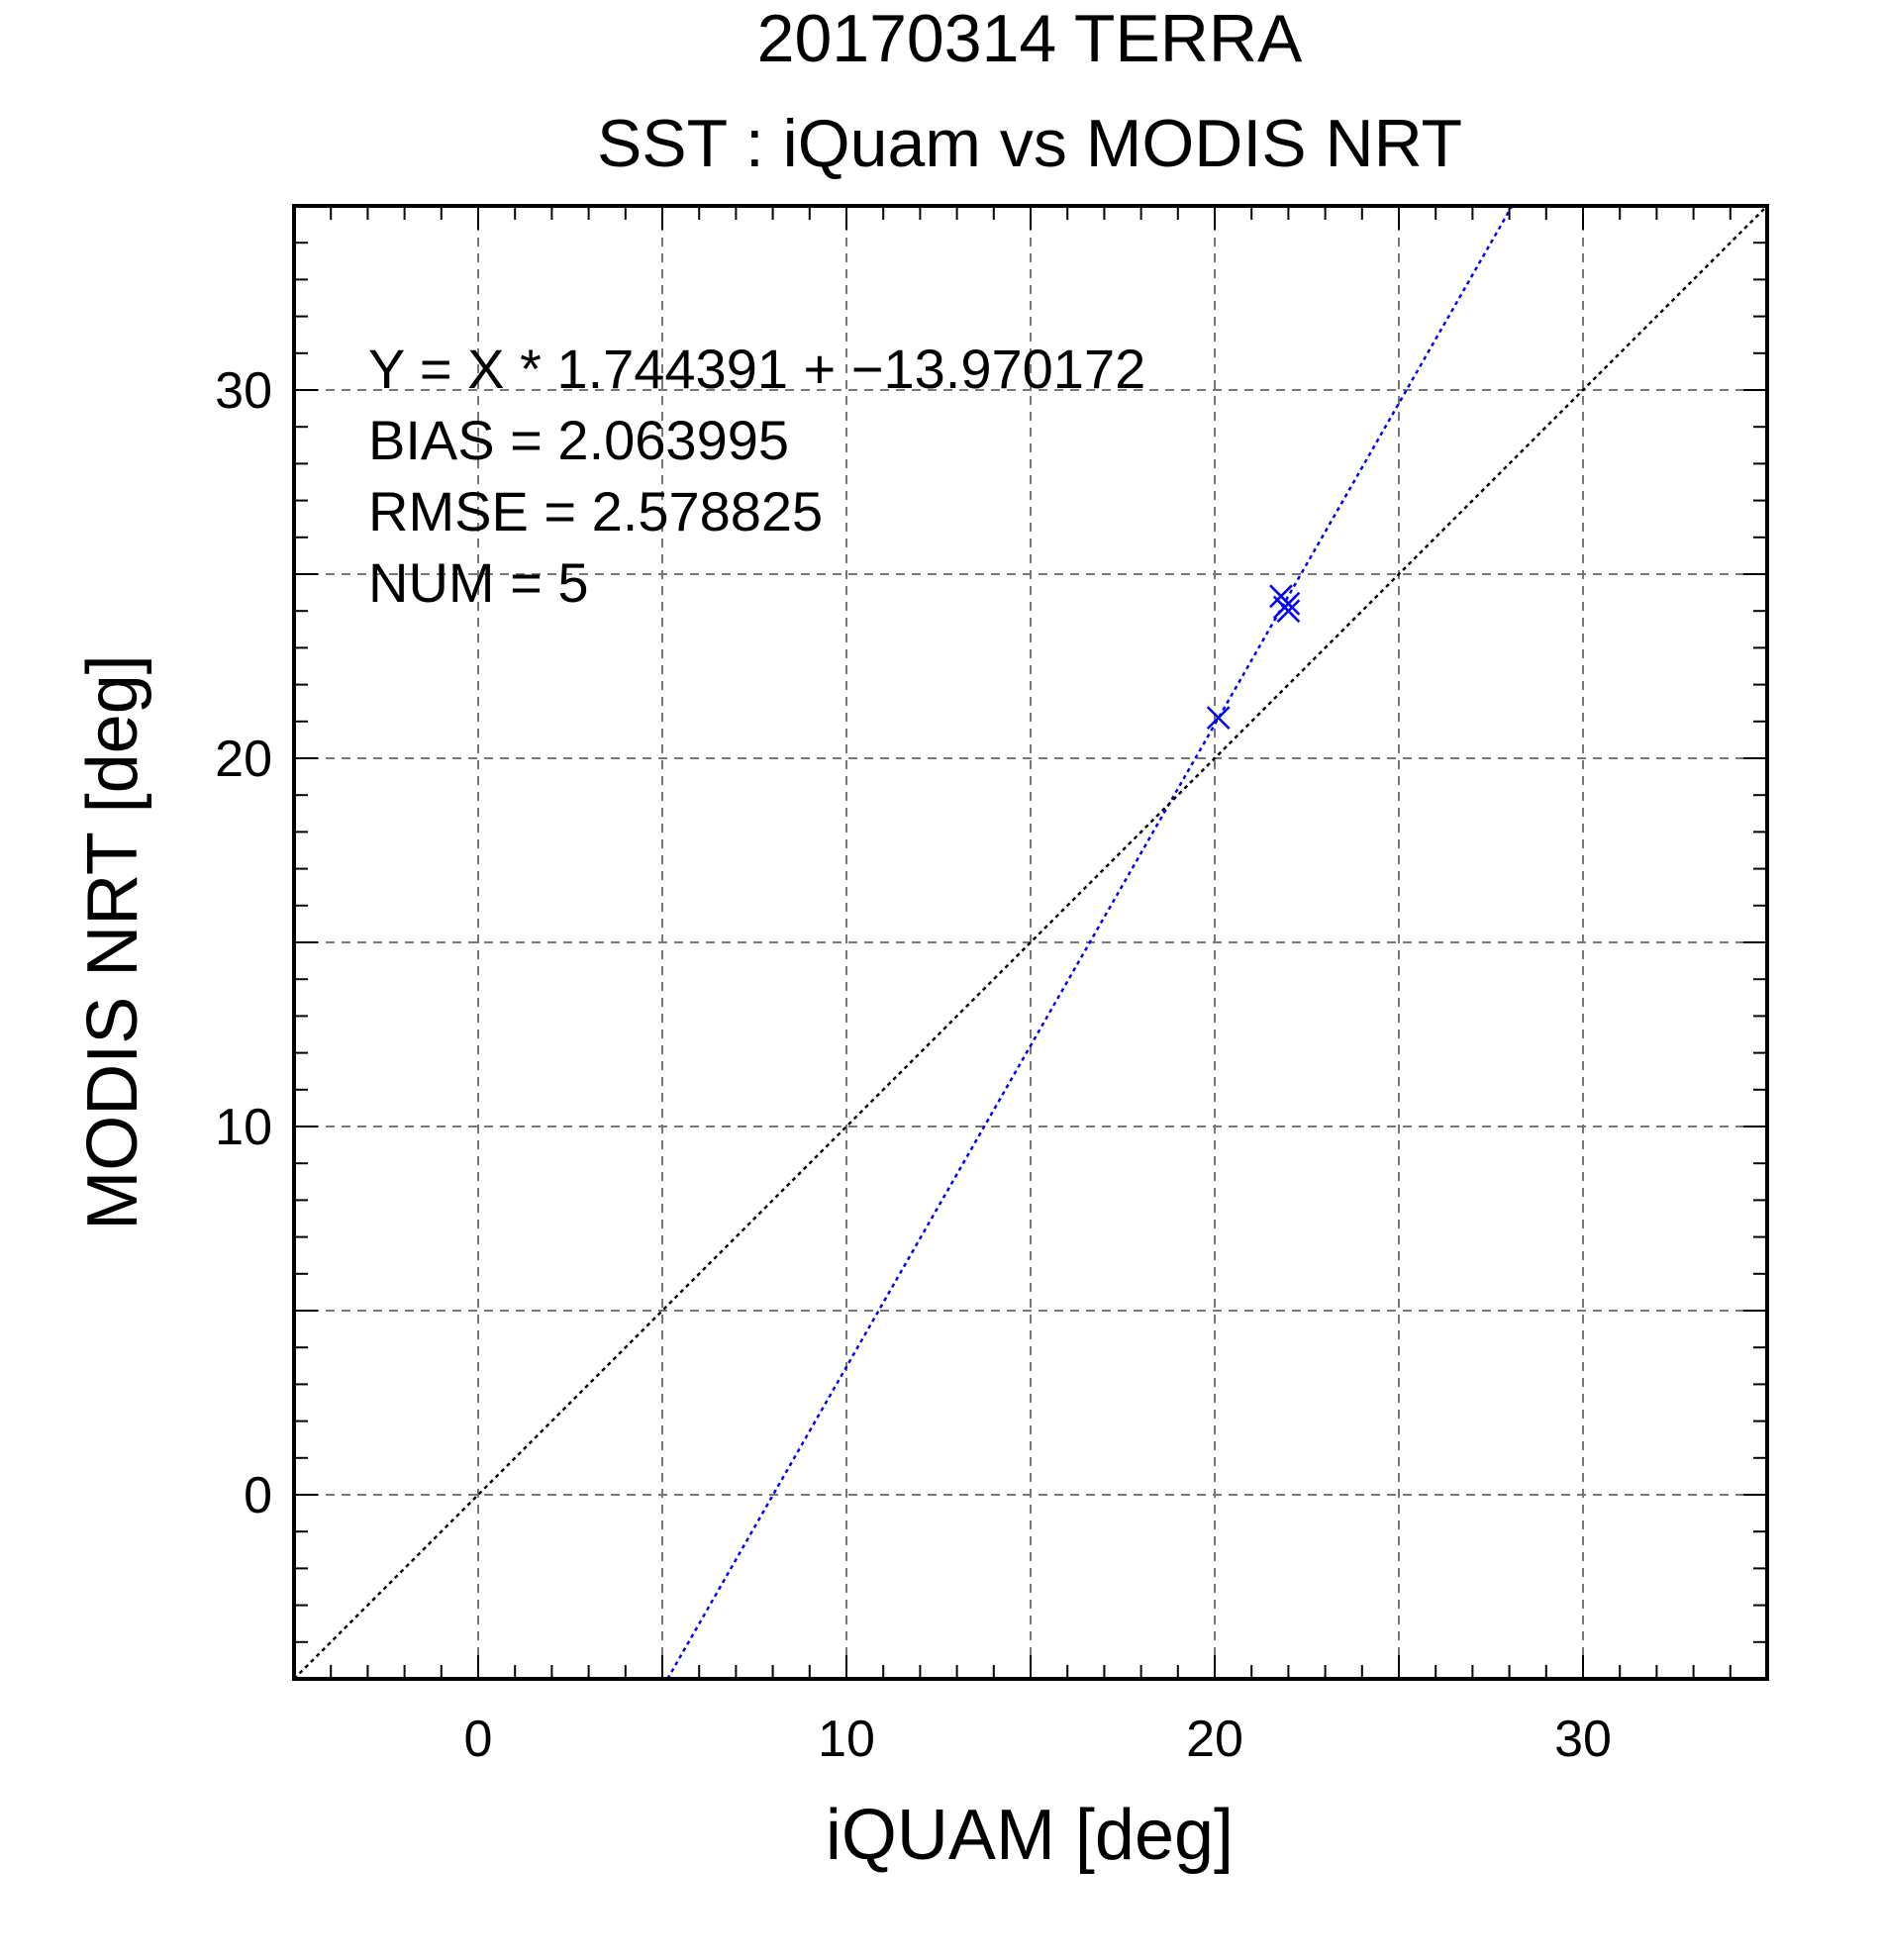  Describe the element at coordinates (846, 1739) in the screenshot. I see `x-tick-label: 10` at that location.